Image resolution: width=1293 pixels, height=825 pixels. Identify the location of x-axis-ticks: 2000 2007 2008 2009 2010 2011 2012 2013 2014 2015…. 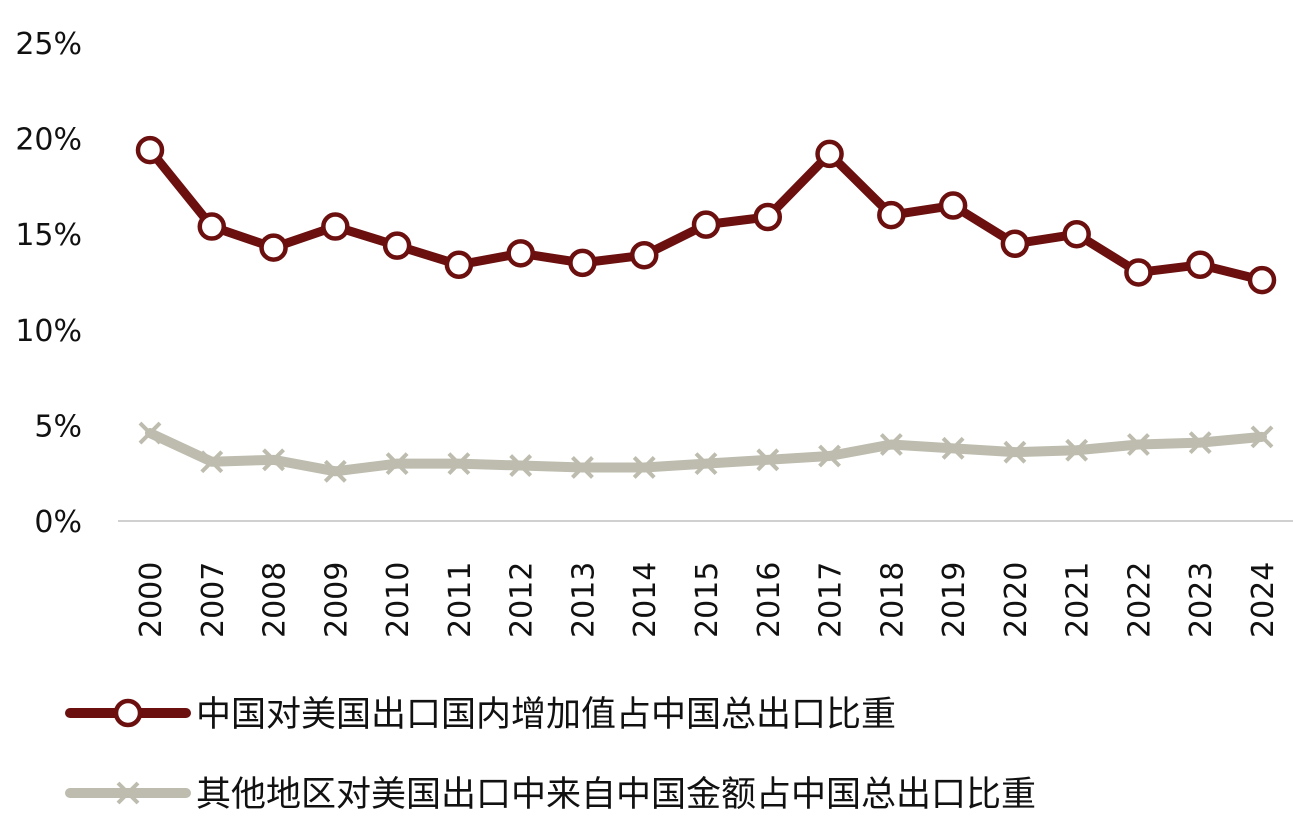
(707, 600).